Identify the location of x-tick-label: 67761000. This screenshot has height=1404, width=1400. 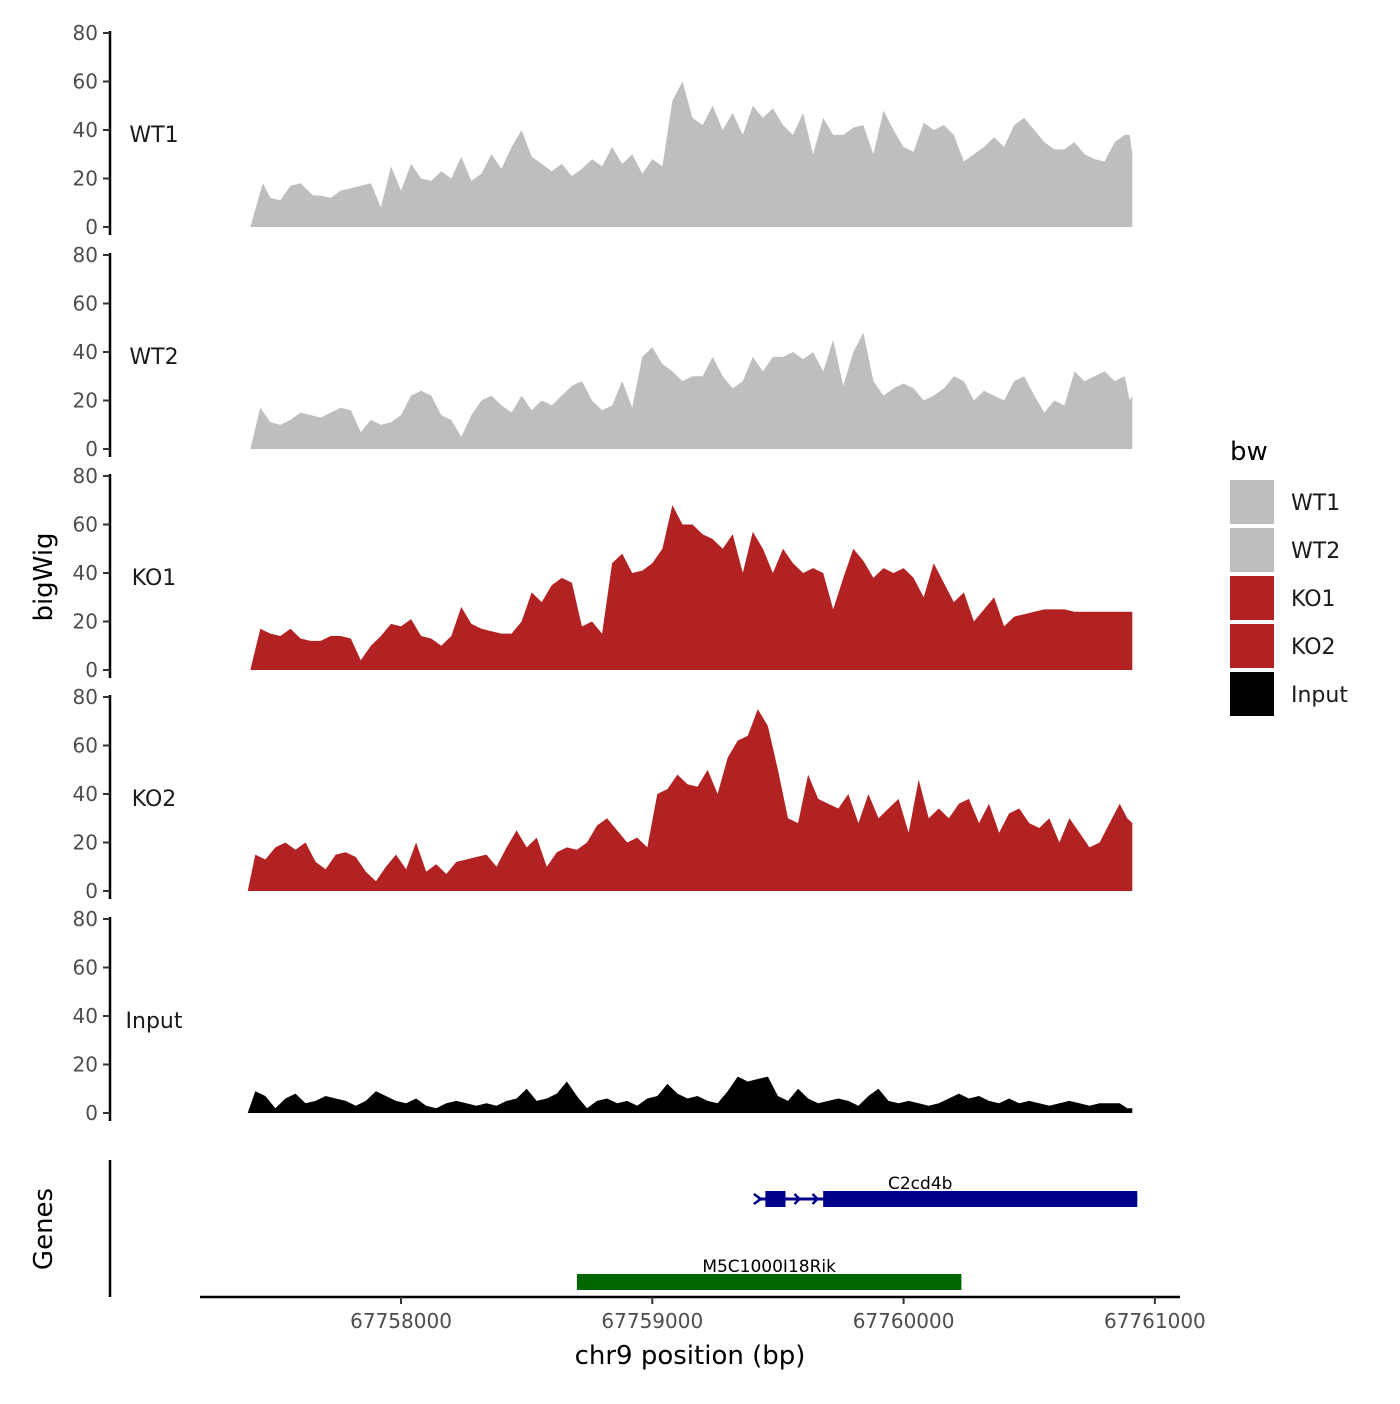
(1155, 1321).